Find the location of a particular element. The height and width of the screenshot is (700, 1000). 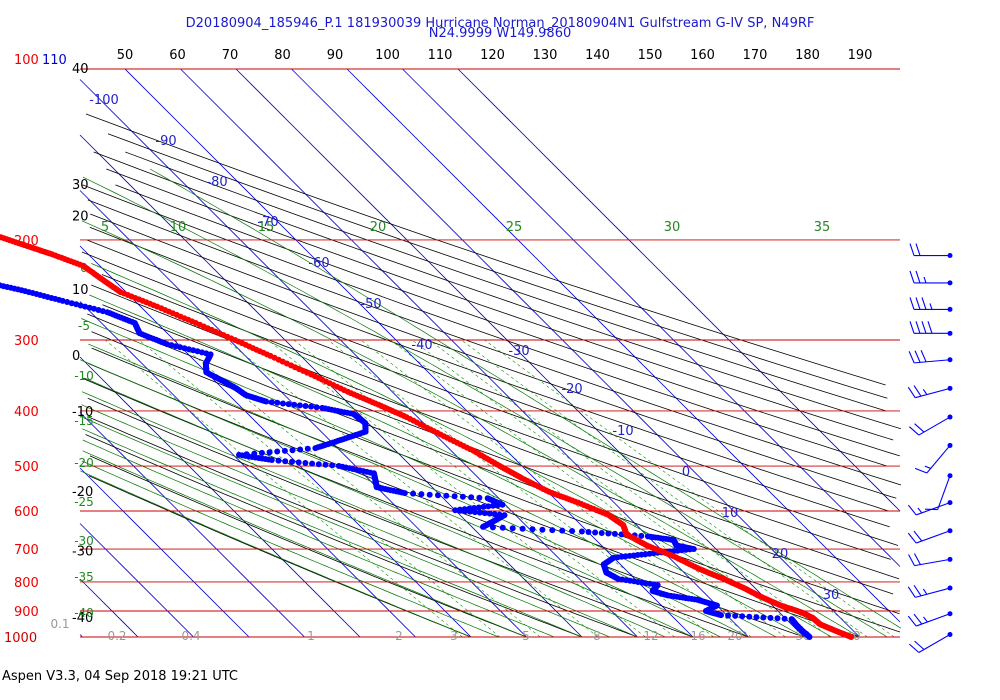

pressure-label: 500 is located at coordinates (26, 467).